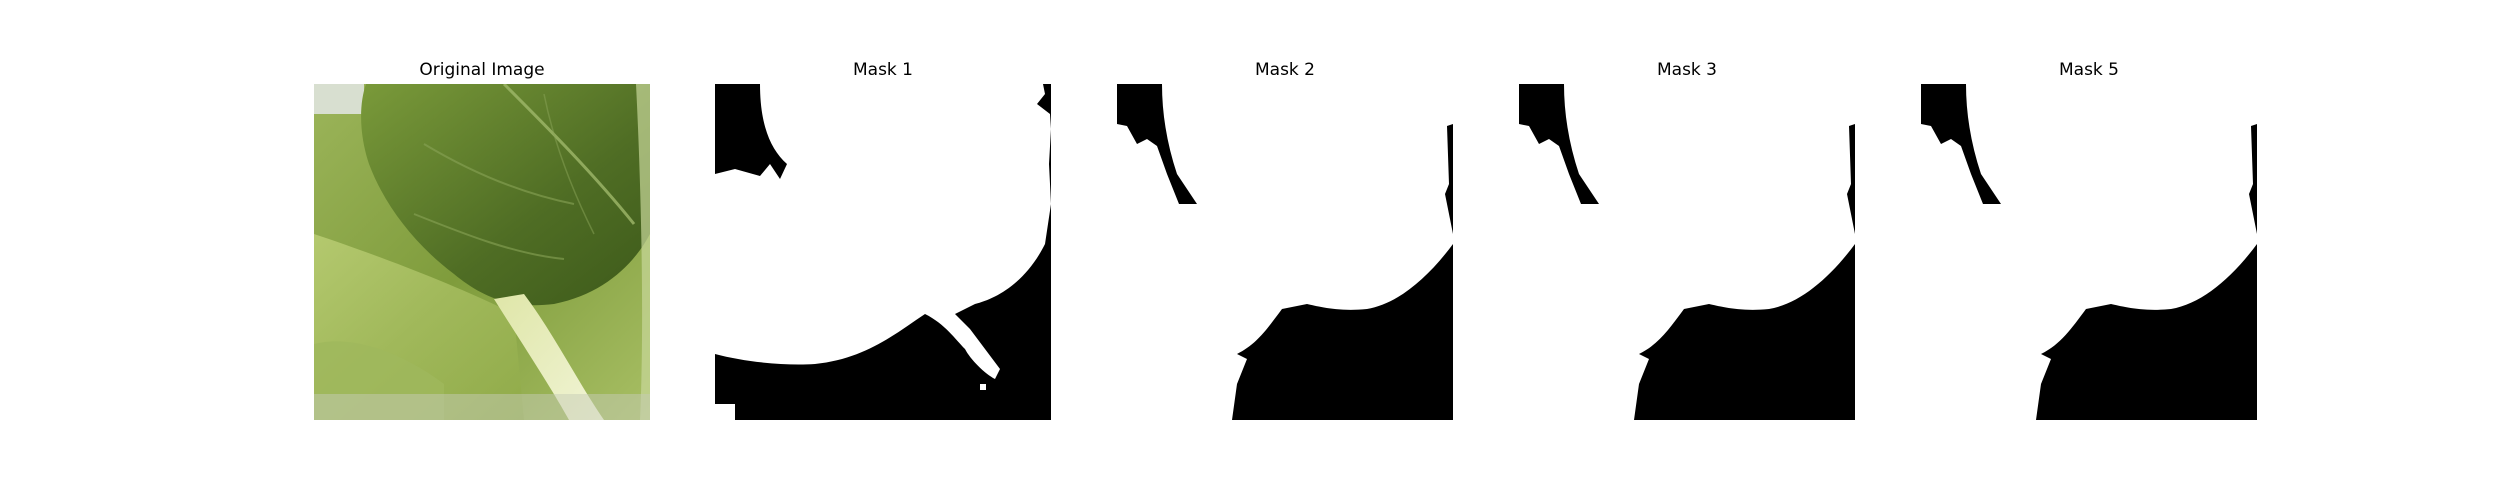  I want to click on mask-3-image, so click(1687, 252).